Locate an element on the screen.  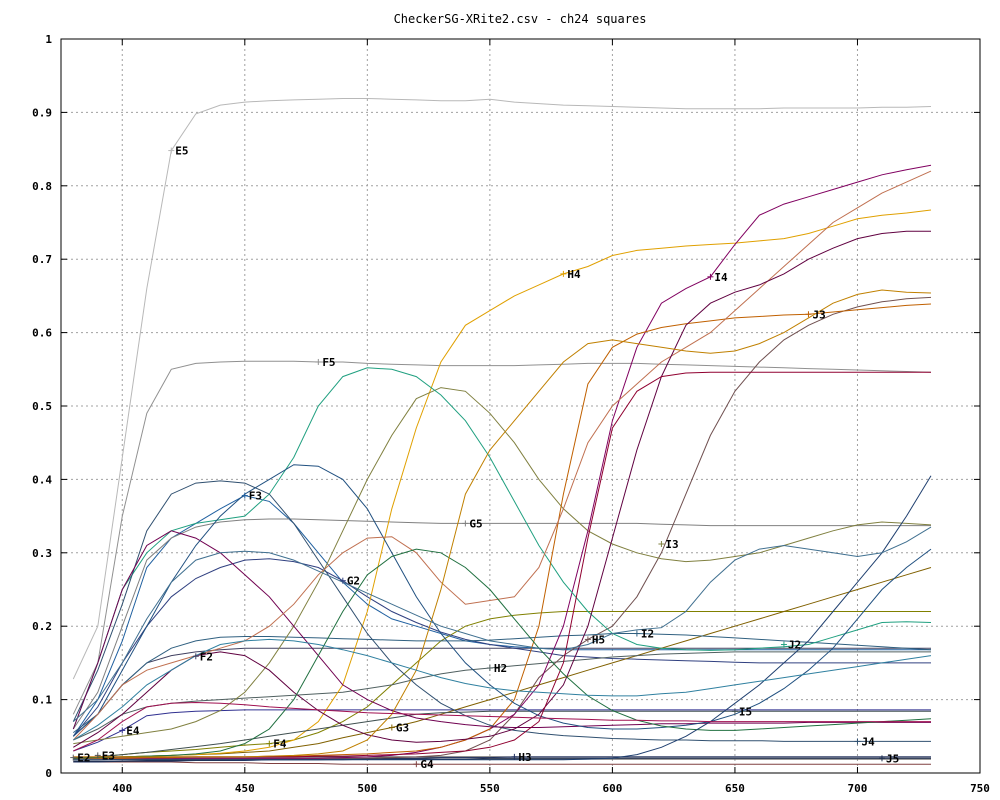
series-line-i2 is located at coordinates (502, 683).